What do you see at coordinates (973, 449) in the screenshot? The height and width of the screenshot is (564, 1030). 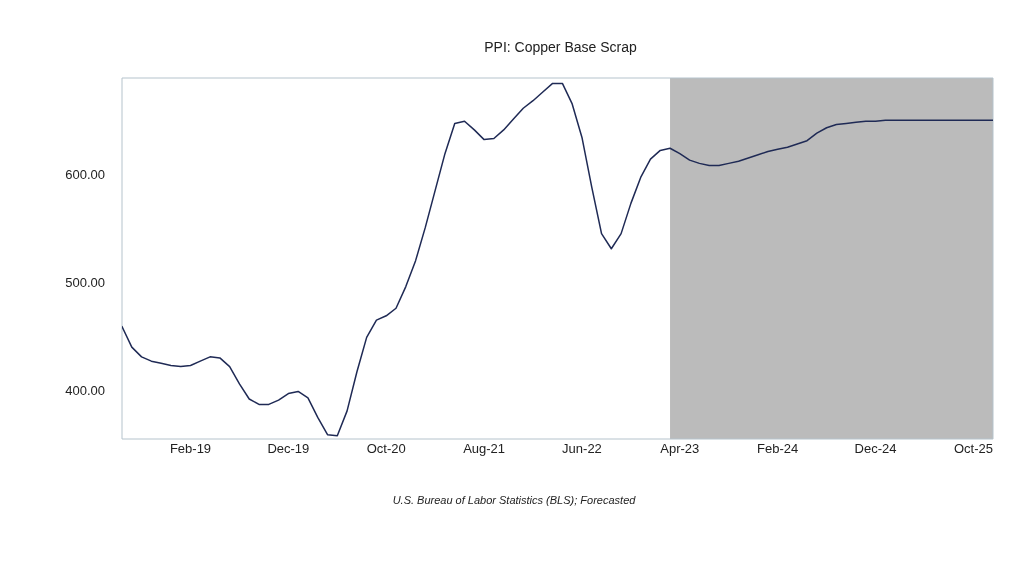 I see `x-tick-label: Oct-25` at bounding box center [973, 449].